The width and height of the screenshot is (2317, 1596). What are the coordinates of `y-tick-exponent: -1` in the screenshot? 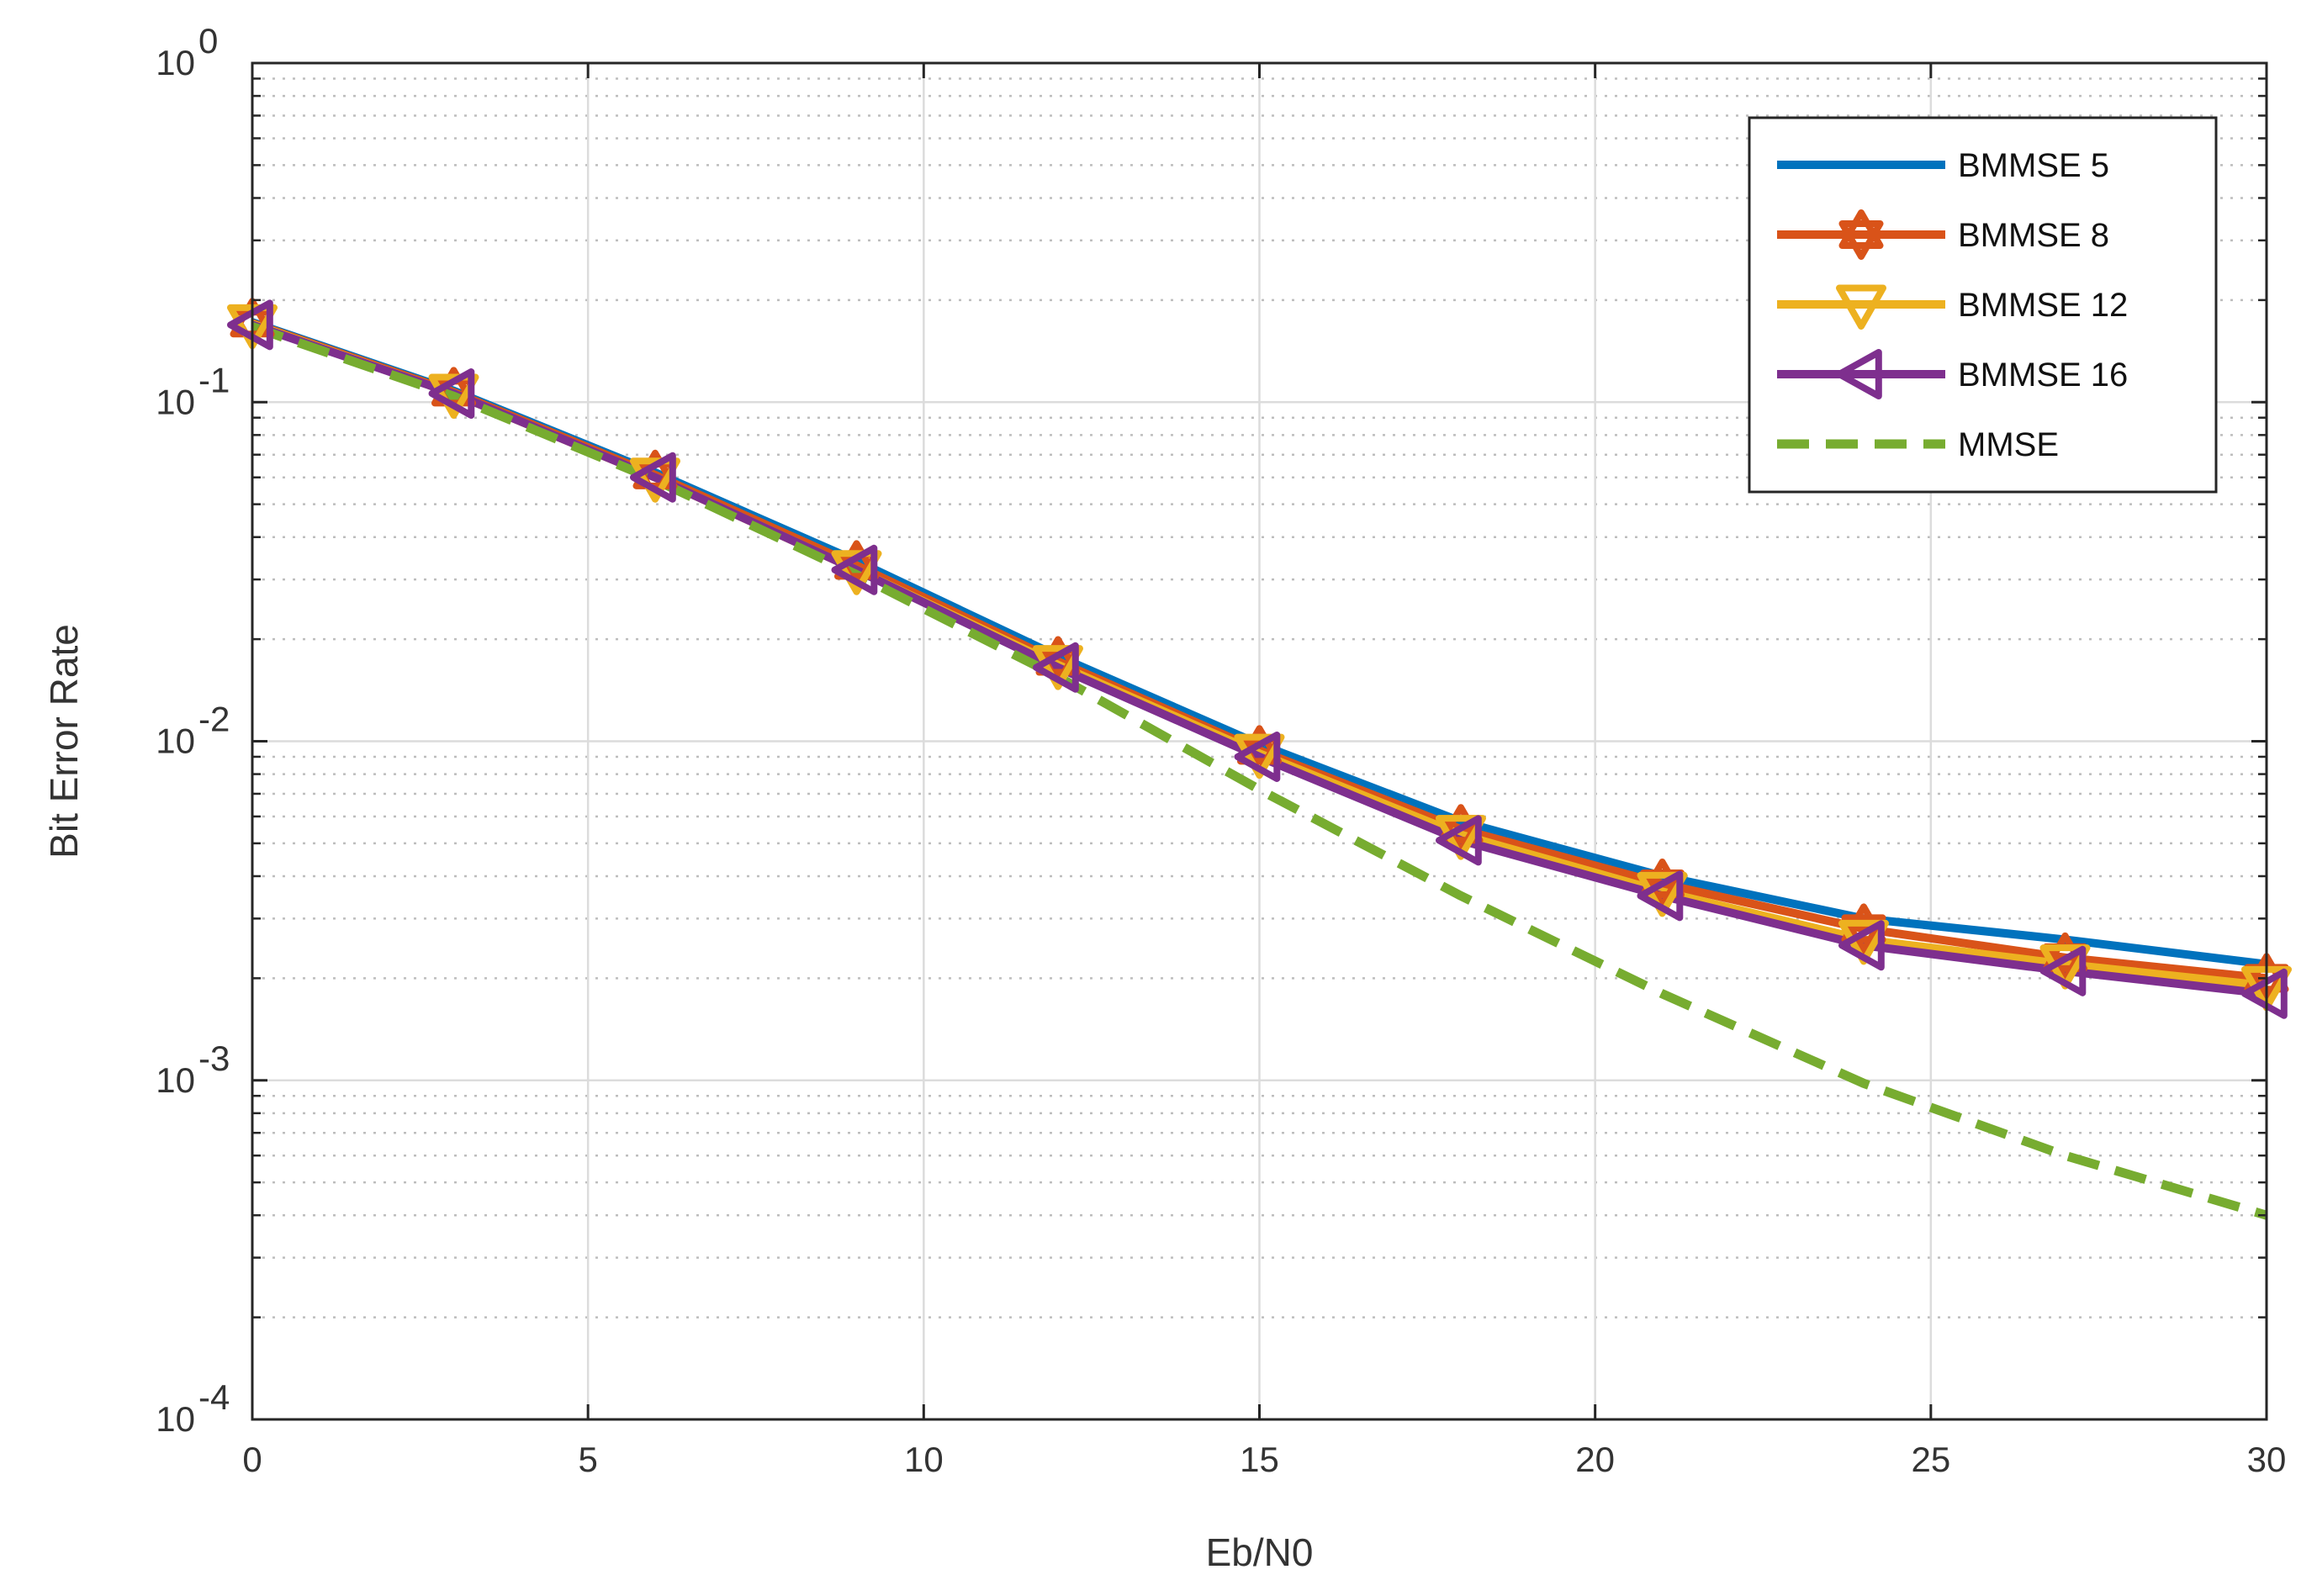 It's located at (214, 379).